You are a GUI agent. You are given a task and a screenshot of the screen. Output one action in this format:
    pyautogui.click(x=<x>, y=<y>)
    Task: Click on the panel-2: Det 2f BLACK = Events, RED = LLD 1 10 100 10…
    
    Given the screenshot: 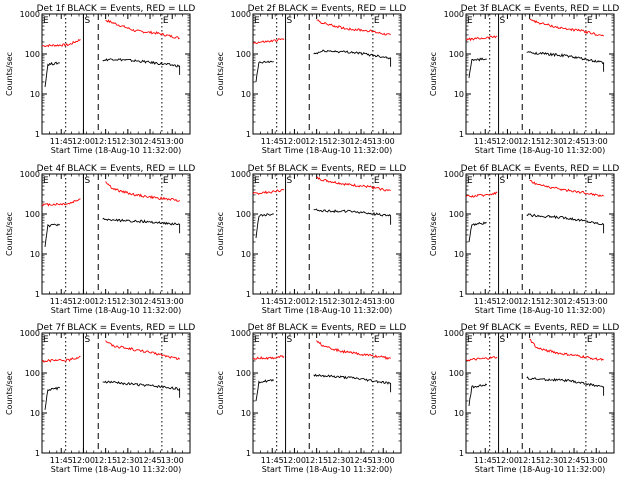 What is the action you would take?
    pyautogui.click(x=311, y=79)
    